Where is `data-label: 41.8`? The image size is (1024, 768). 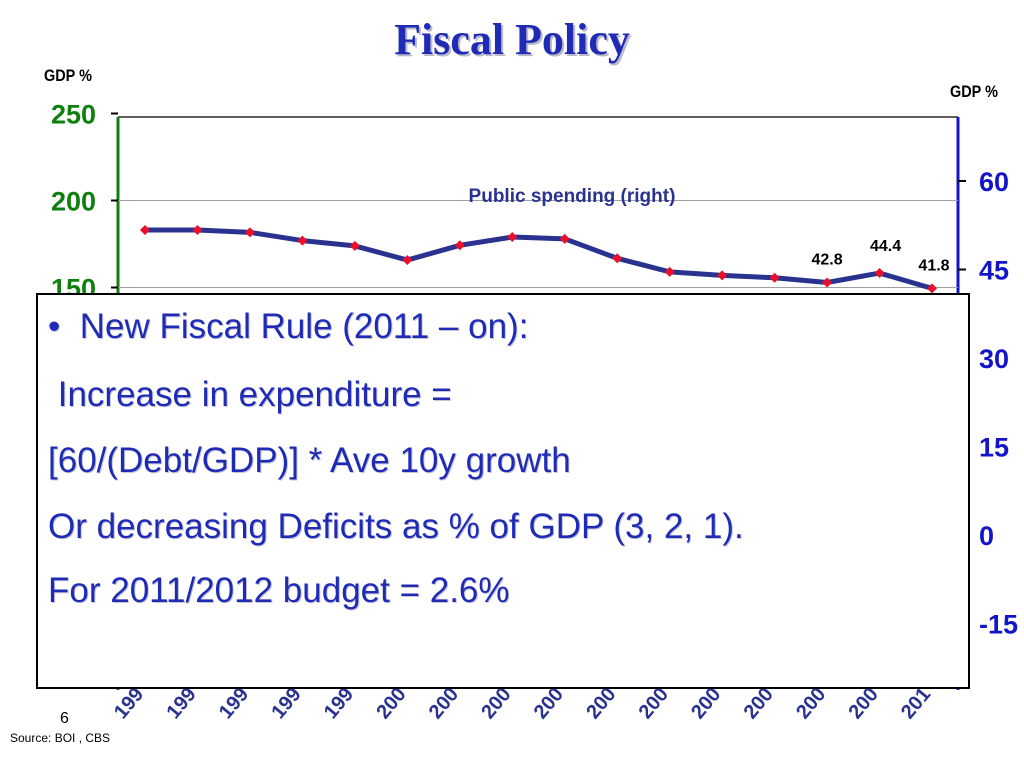
data-label: 41.8 is located at coordinates (933, 265).